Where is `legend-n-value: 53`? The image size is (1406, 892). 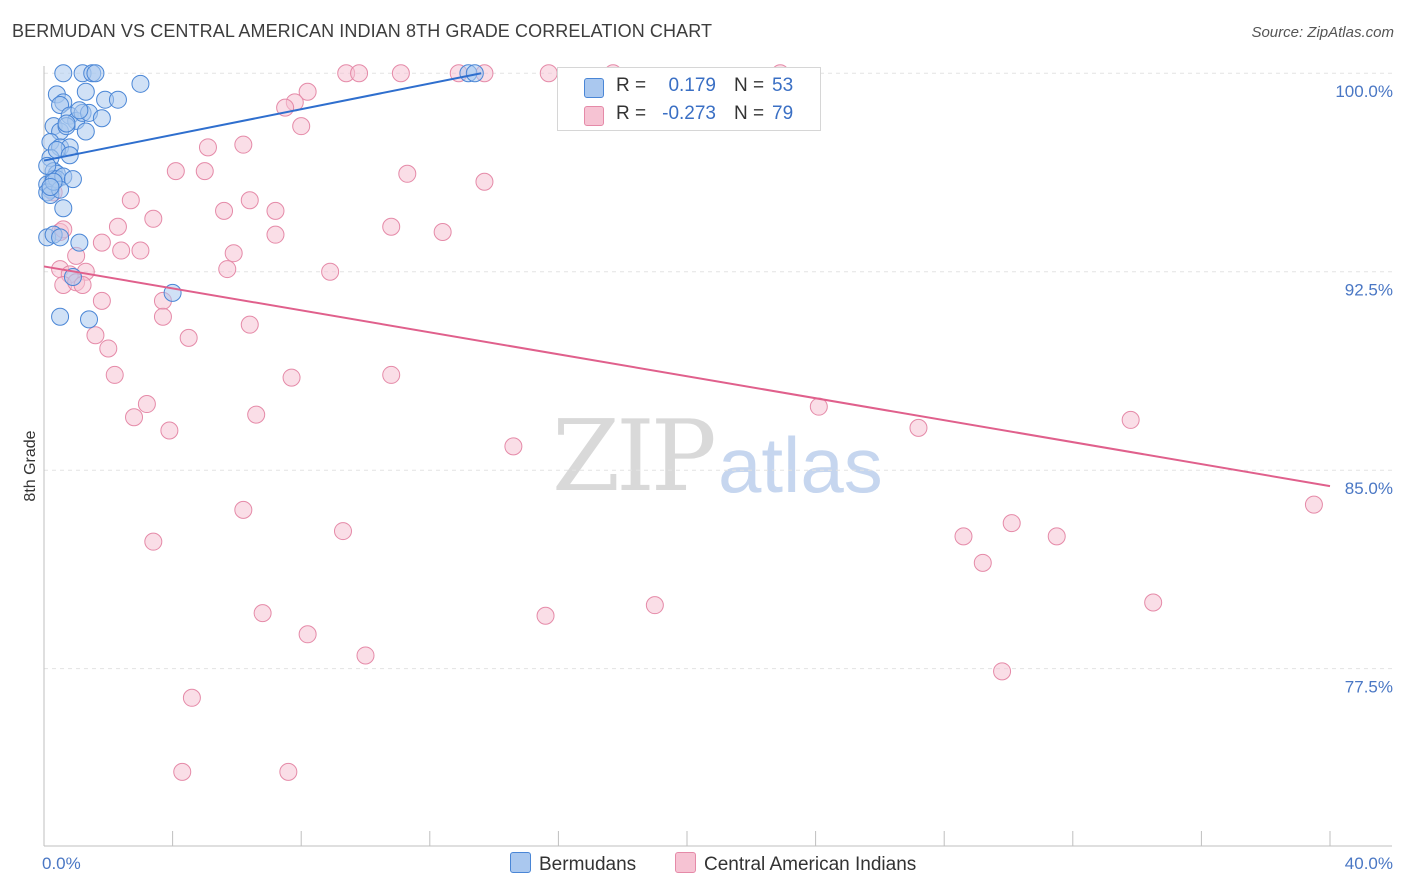 legend-n-value: 53 is located at coordinates (783, 85).